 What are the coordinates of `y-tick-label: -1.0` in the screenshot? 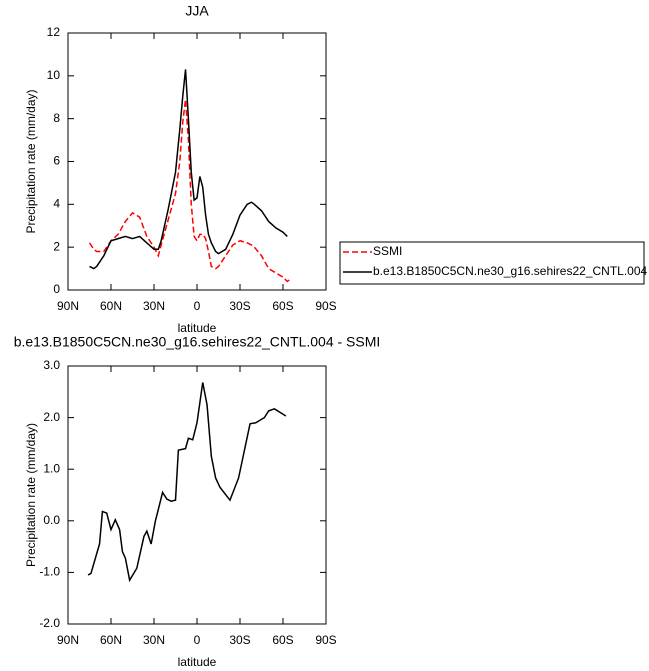 It's located at (49, 572).